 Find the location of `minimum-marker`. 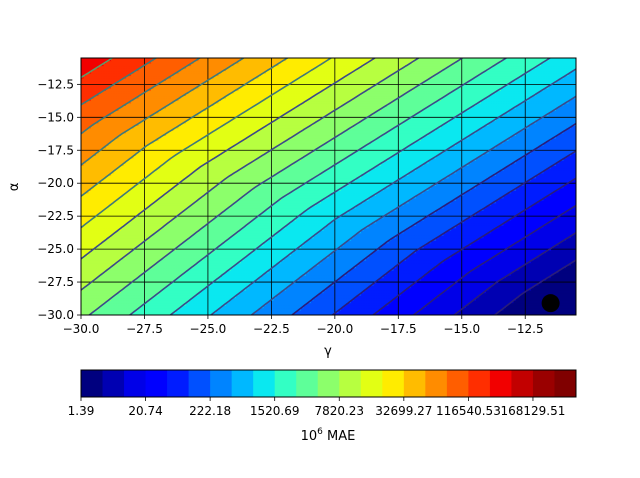

minimum-marker is located at coordinates (550, 303).